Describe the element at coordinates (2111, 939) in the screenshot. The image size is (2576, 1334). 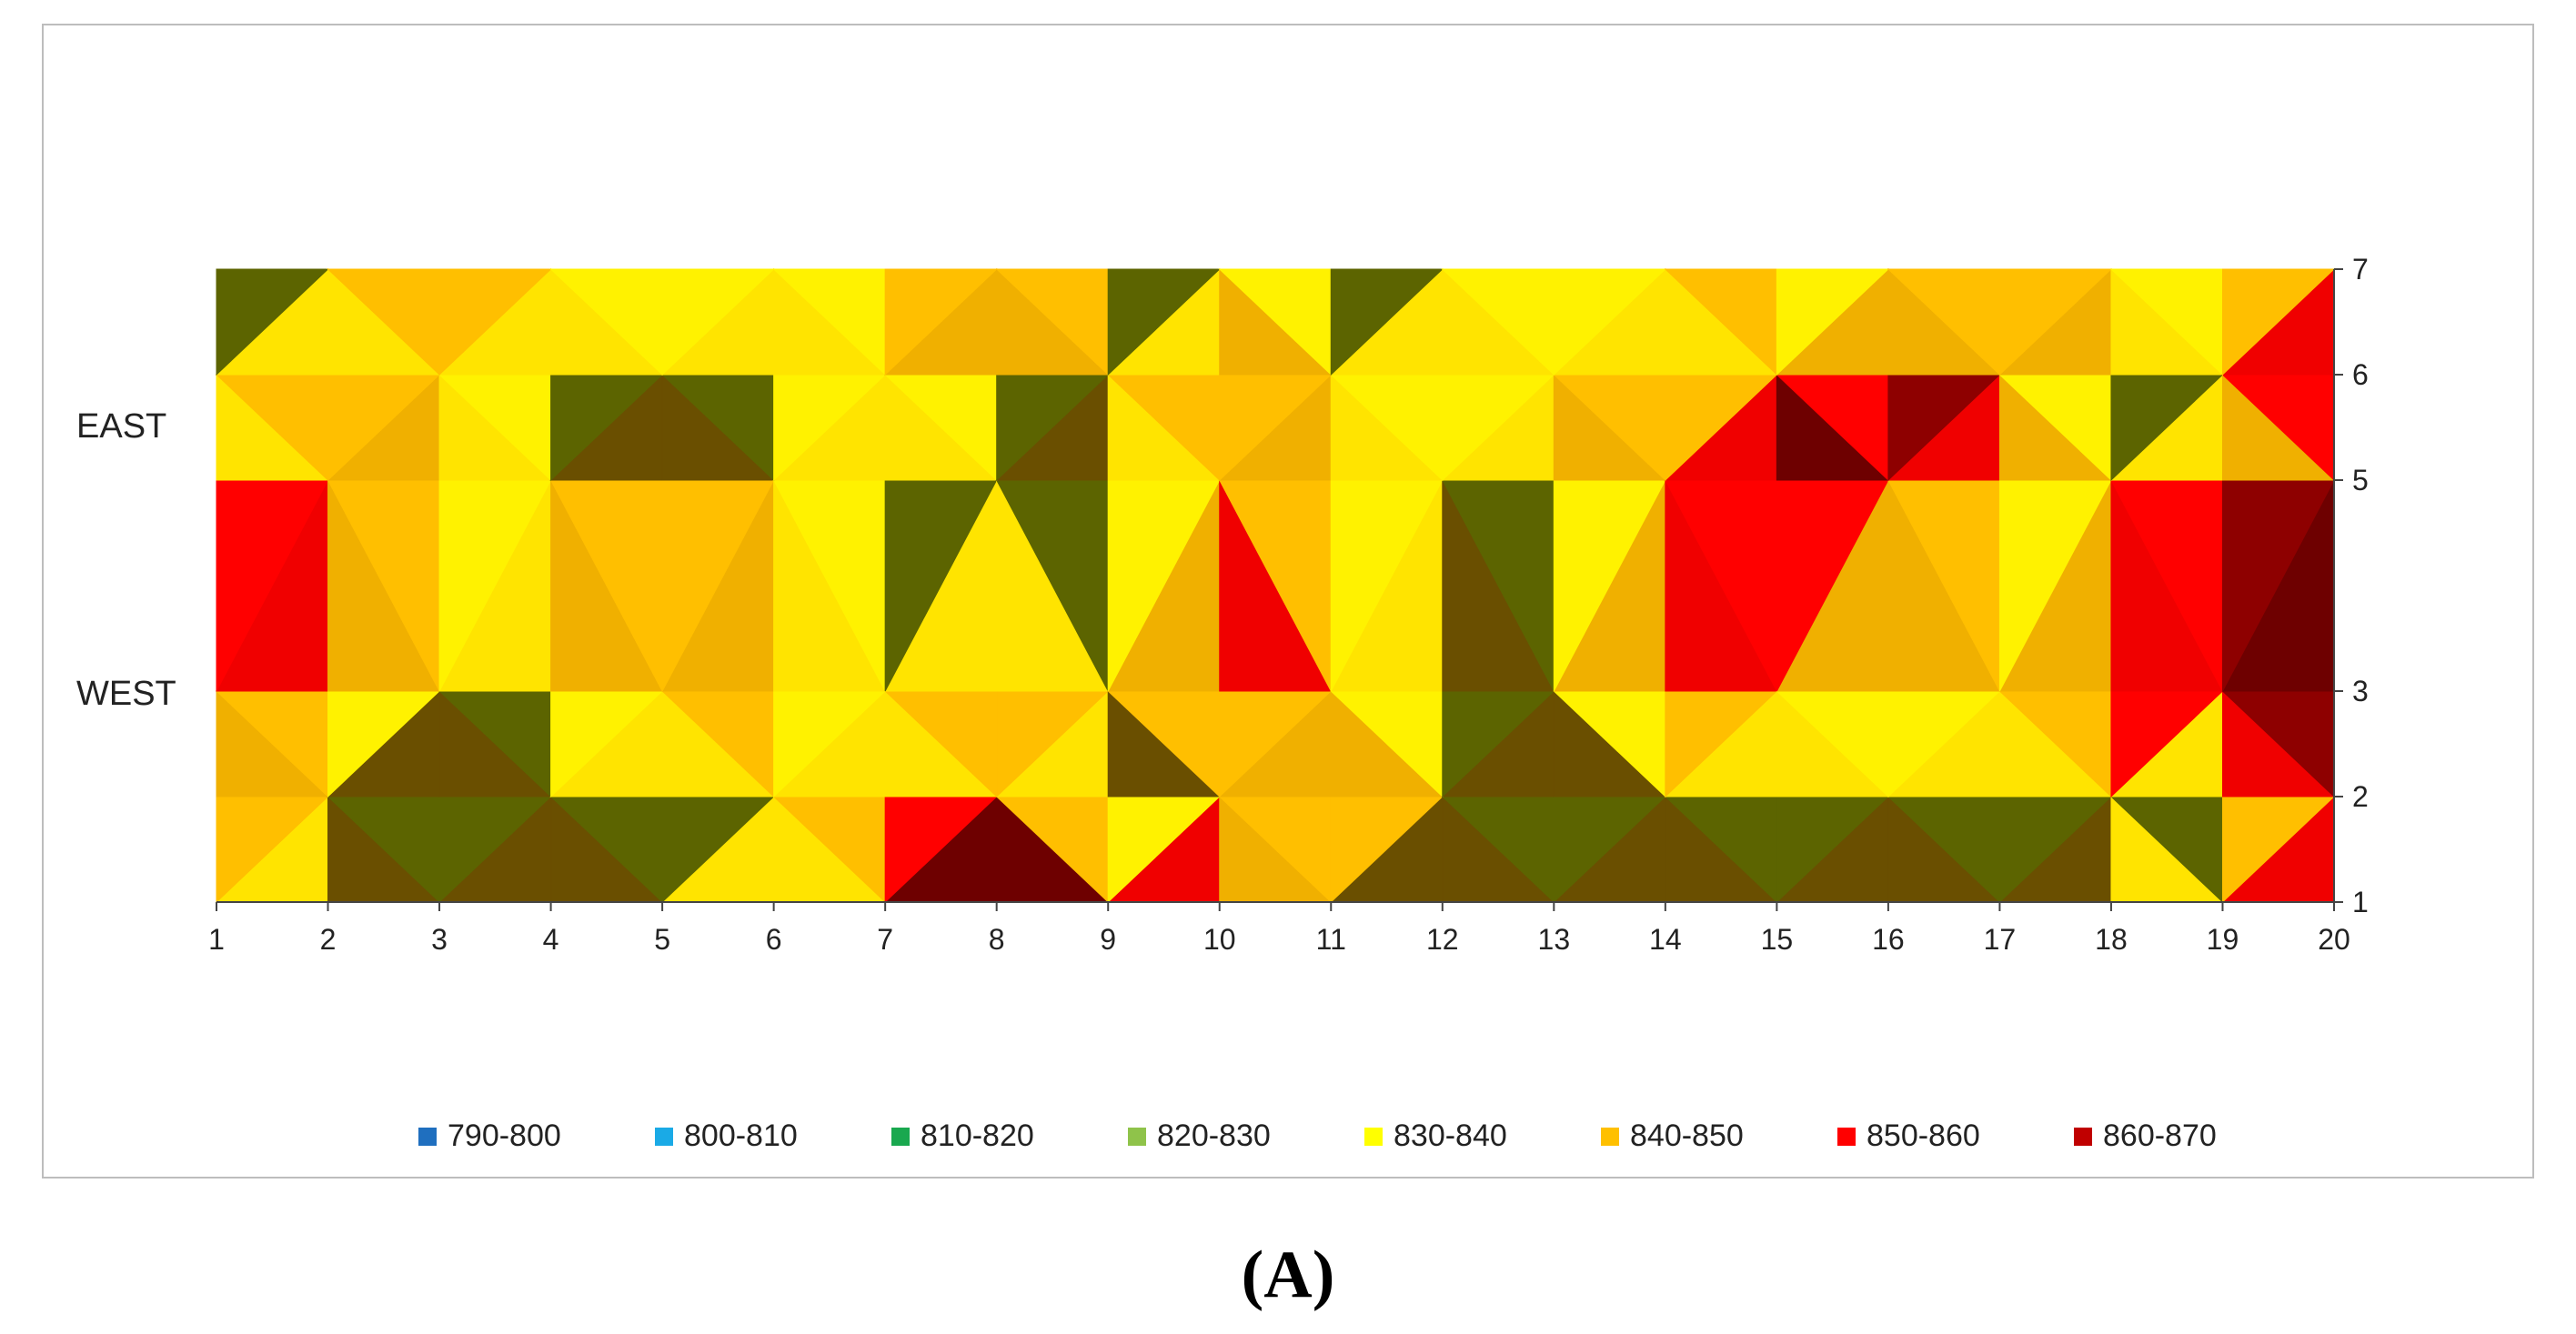
I see `x-tick-label: 18` at that location.